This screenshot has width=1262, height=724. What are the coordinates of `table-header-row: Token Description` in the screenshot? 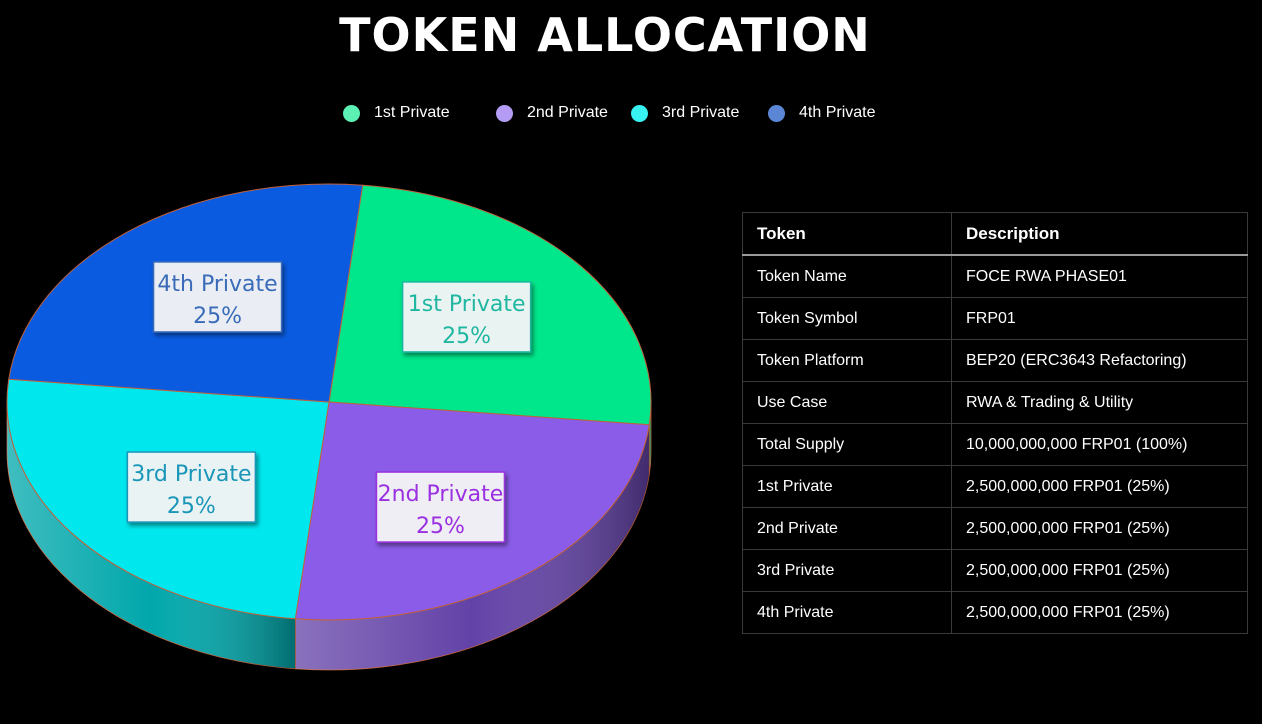 It's located at (995, 234).